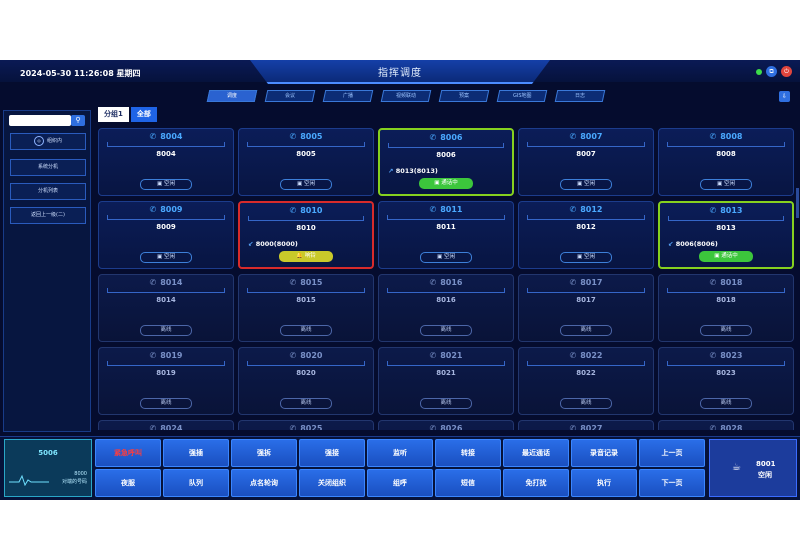 Image resolution: width=800 pixels, height=560 pixels. I want to click on function-key: 夜服, so click(128, 483).